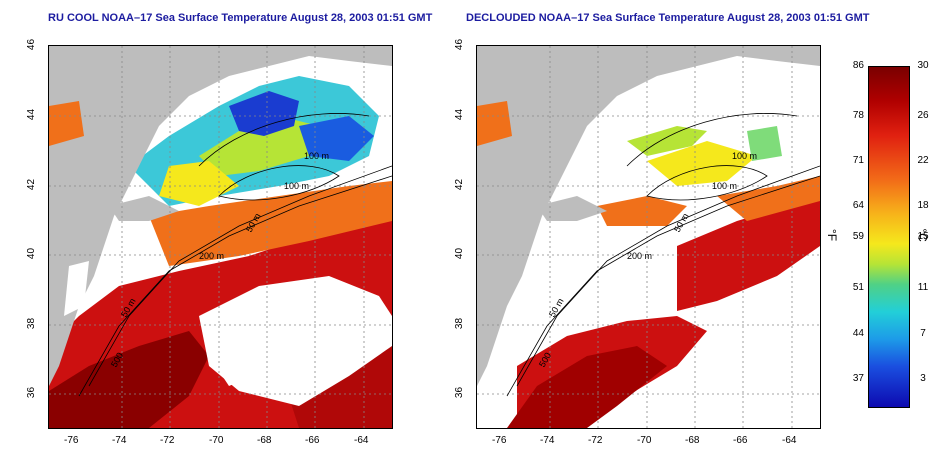  I want to click on colorbar-celsius-label: 22, so click(923, 160).